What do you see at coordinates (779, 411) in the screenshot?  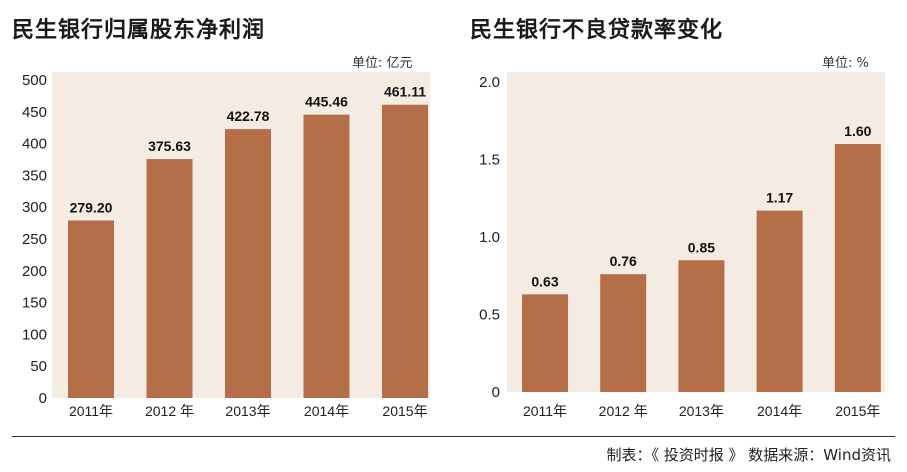 I see `npl-ratio-x-tick-label: 2014年` at bounding box center [779, 411].